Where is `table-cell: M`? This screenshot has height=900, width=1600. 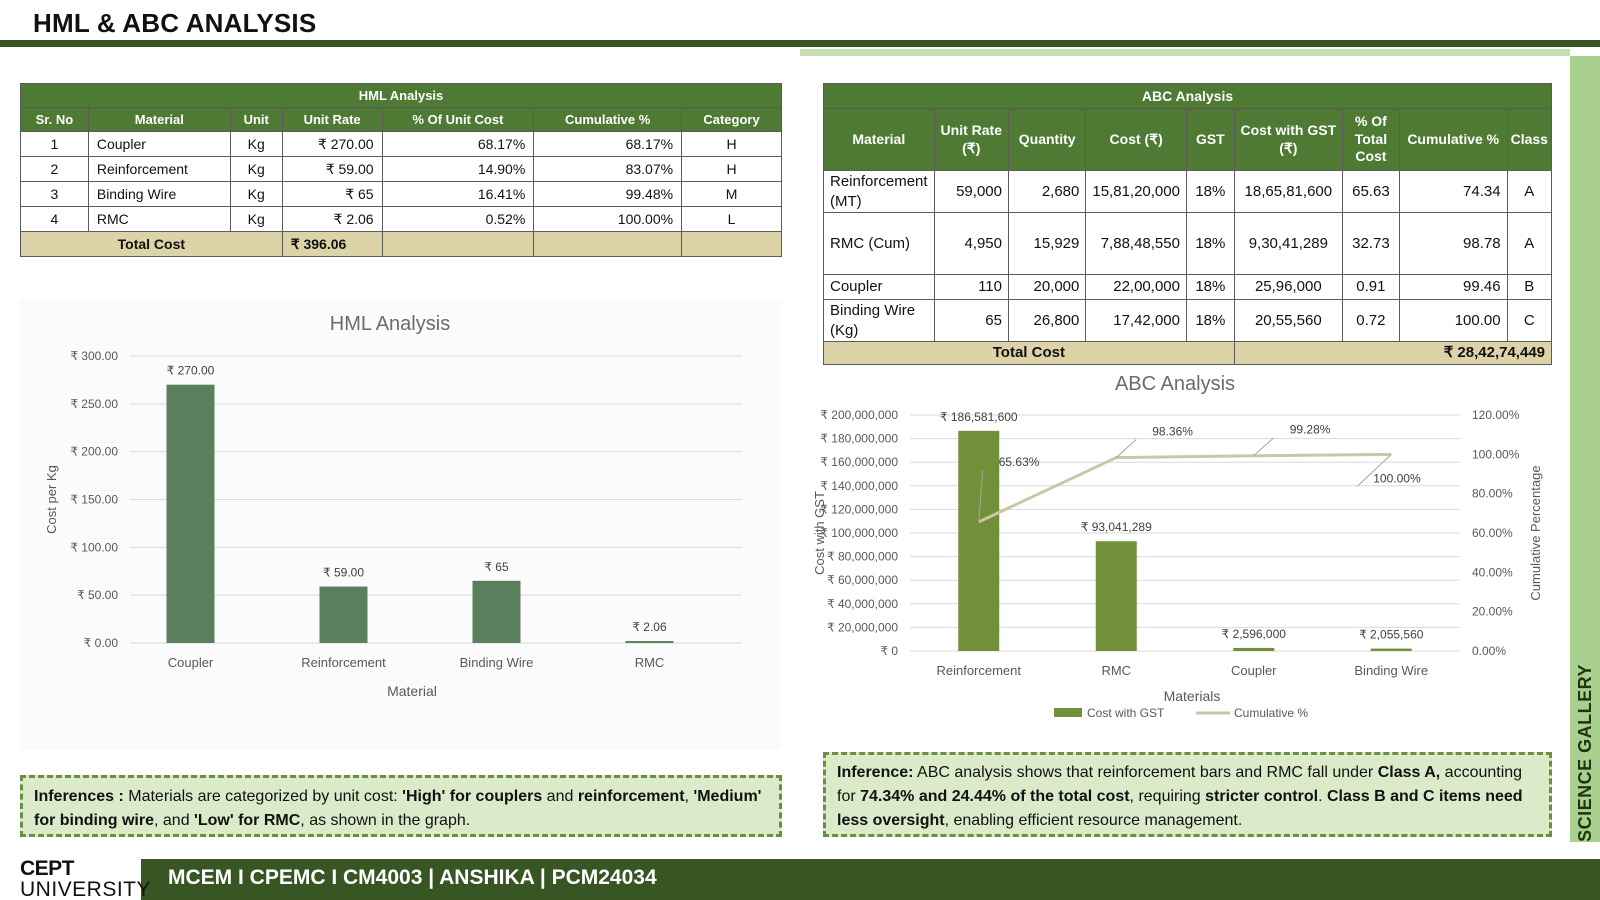
table-cell: M is located at coordinates (731, 194).